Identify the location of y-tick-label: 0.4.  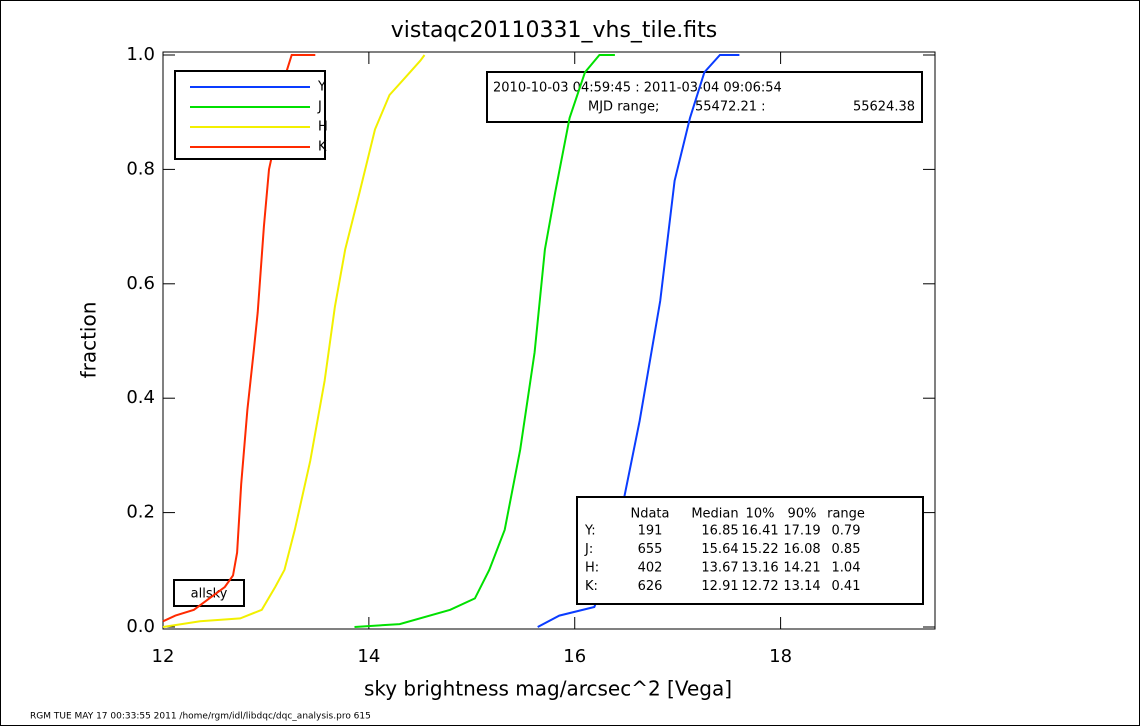
(140, 397).